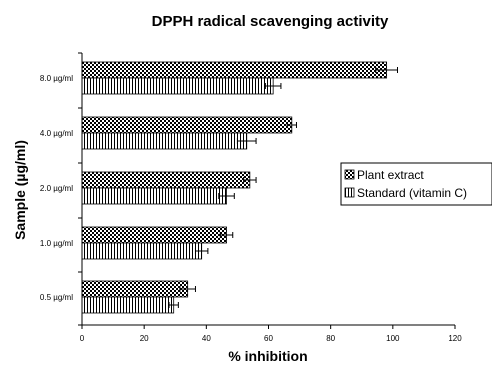 This screenshot has height=365, width=492. I want to click on legend-label-standard: Standard (vitamin C), so click(412, 193).